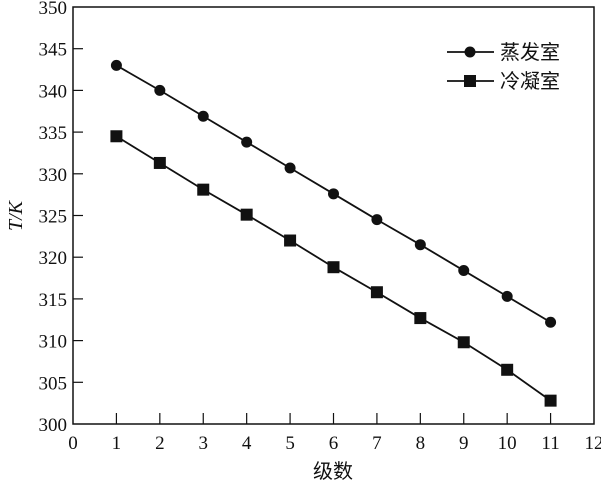 The width and height of the screenshot is (601, 490). I want to click on y-axis-label: T/K, so click(16, 215).